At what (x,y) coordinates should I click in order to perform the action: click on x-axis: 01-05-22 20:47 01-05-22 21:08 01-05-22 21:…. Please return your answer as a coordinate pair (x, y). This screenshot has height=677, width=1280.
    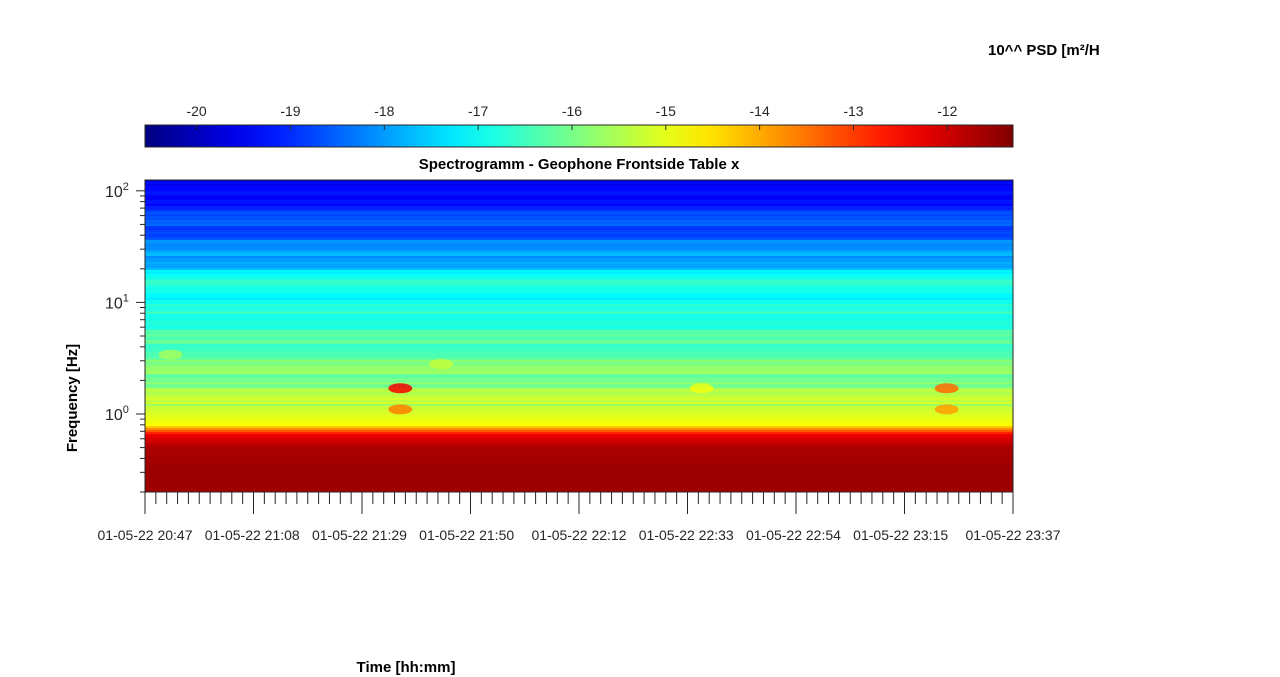
    Looking at the image, I should click on (579, 517).